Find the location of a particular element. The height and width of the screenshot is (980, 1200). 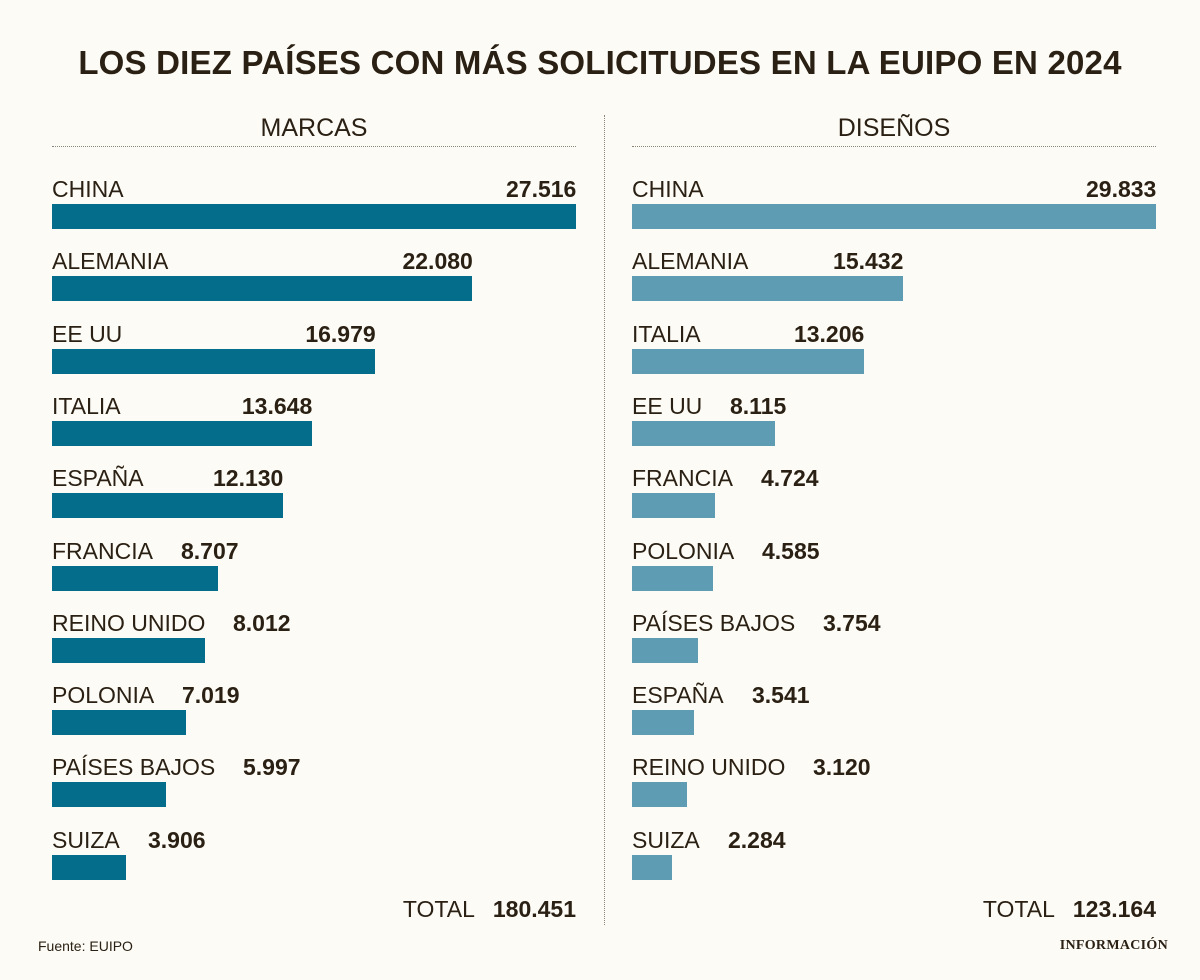

brand-logo: INFORMACIÓN is located at coordinates (1113, 945).